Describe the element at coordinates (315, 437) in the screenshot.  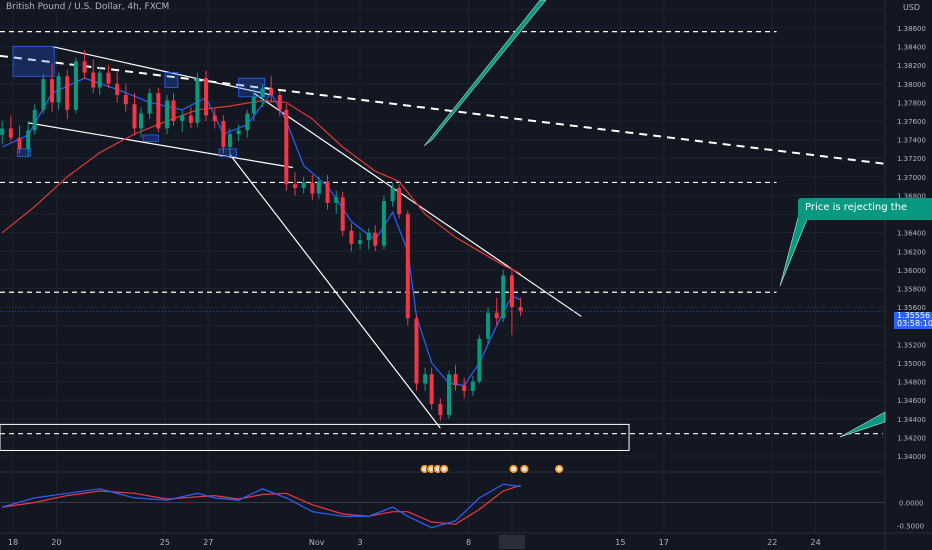
I see `demand-zone` at that location.